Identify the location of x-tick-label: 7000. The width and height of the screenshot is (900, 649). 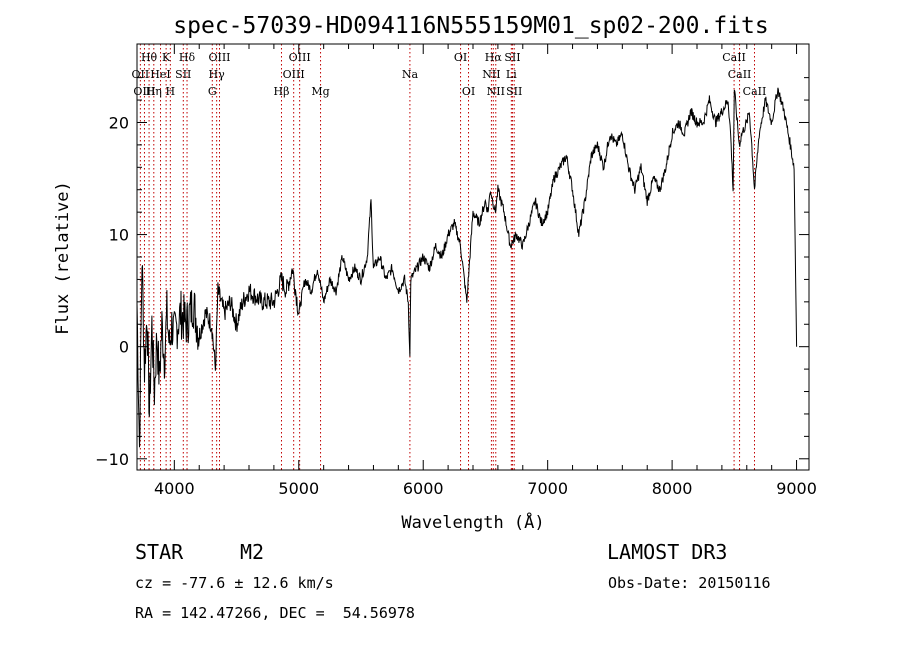
(547, 488).